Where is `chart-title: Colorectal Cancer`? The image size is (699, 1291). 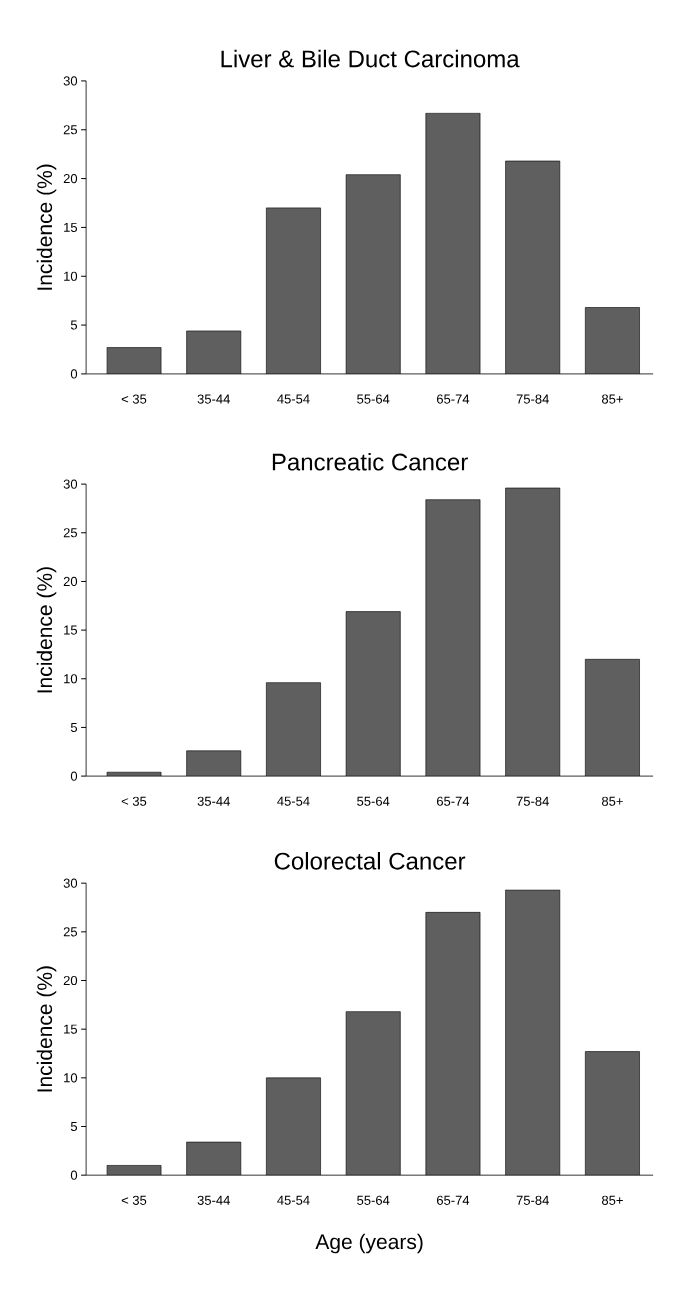 chart-title: Colorectal Cancer is located at coordinates (370, 861).